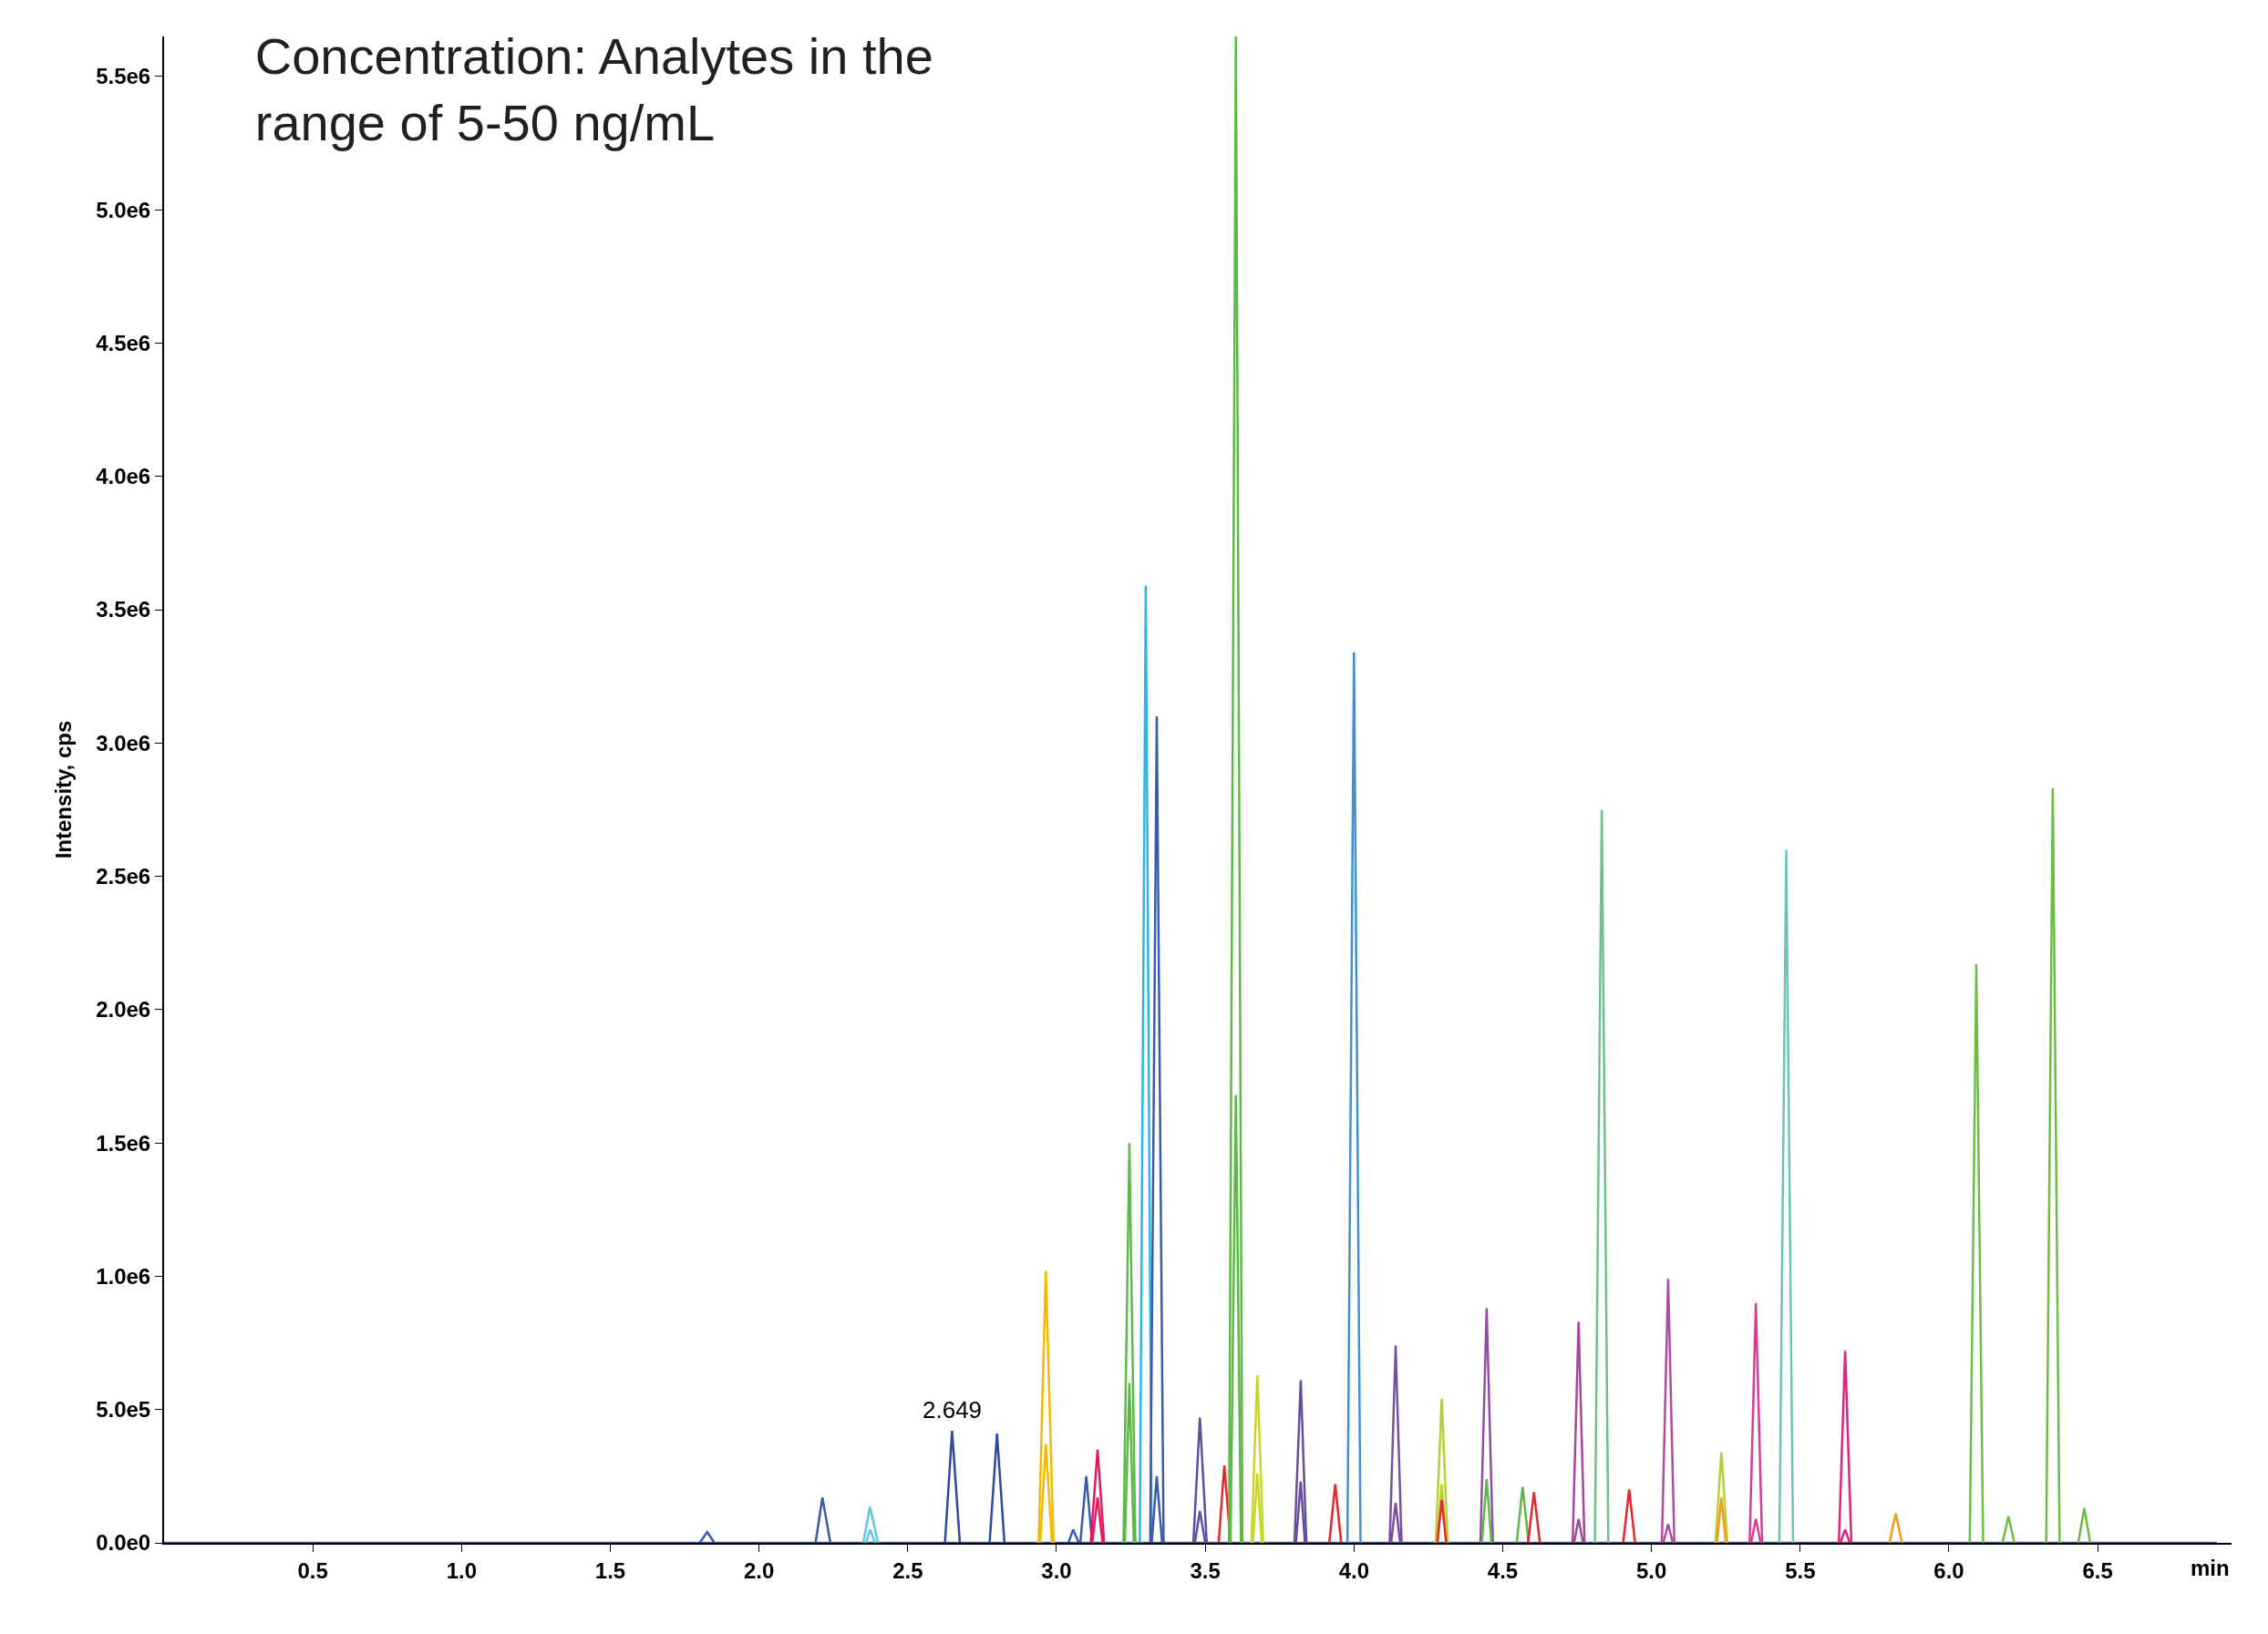 This screenshot has height=1634, width=2268. I want to click on x-tick-label: 5.0, so click(1651, 1570).